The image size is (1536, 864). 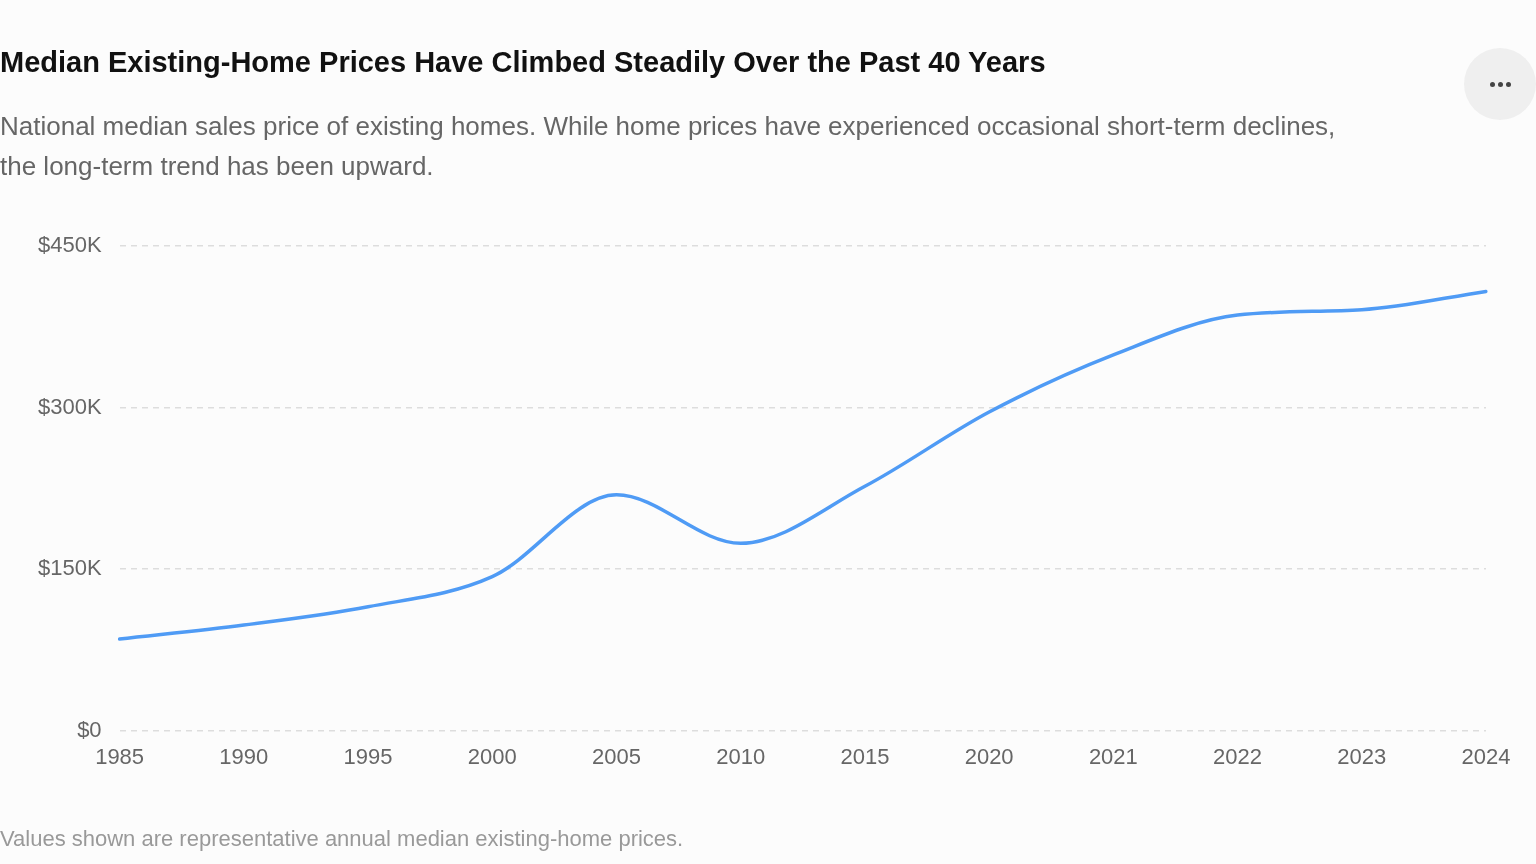 What do you see at coordinates (69, 568) in the screenshot?
I see `y-tick-label: $150K` at bounding box center [69, 568].